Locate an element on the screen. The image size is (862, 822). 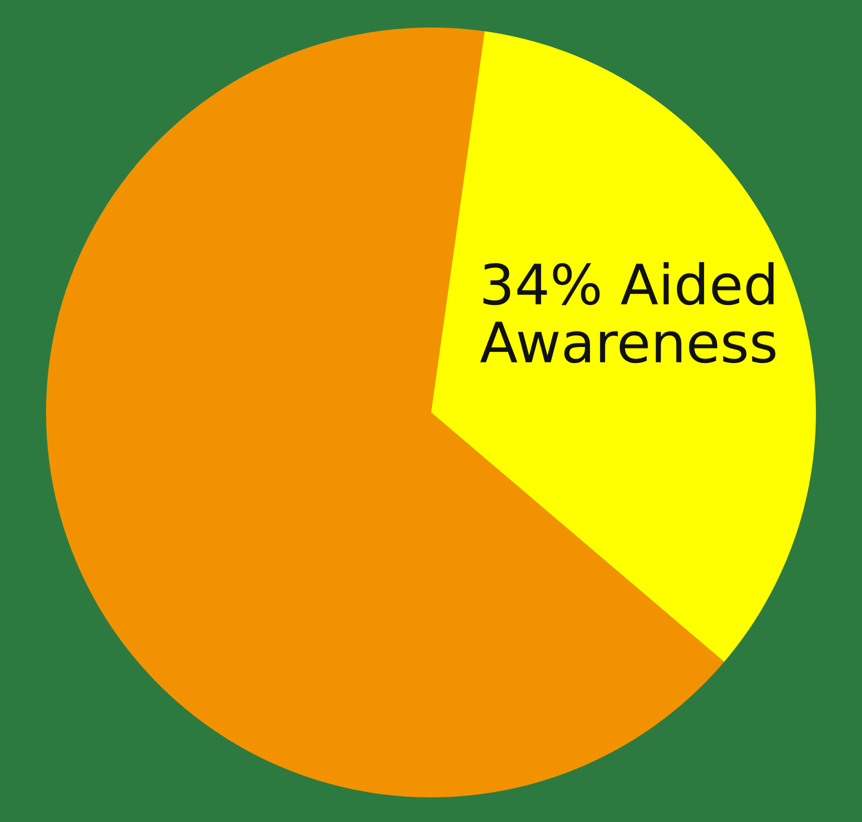
slice-label: 34% Aided Awareness is located at coordinates (628, 313).